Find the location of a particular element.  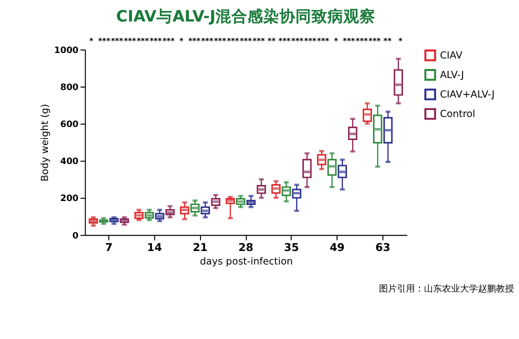

x-tick-label: 14 is located at coordinates (154, 247).